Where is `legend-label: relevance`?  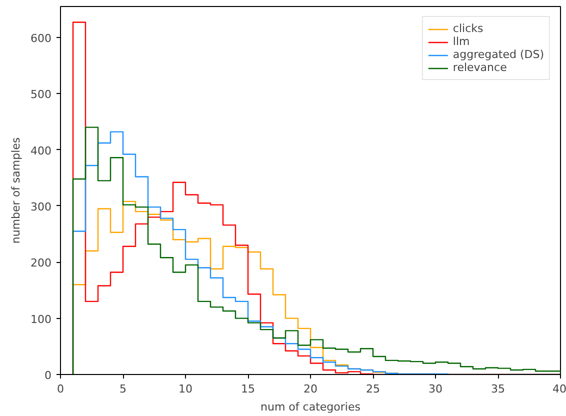 legend-label: relevance is located at coordinates (479, 67).